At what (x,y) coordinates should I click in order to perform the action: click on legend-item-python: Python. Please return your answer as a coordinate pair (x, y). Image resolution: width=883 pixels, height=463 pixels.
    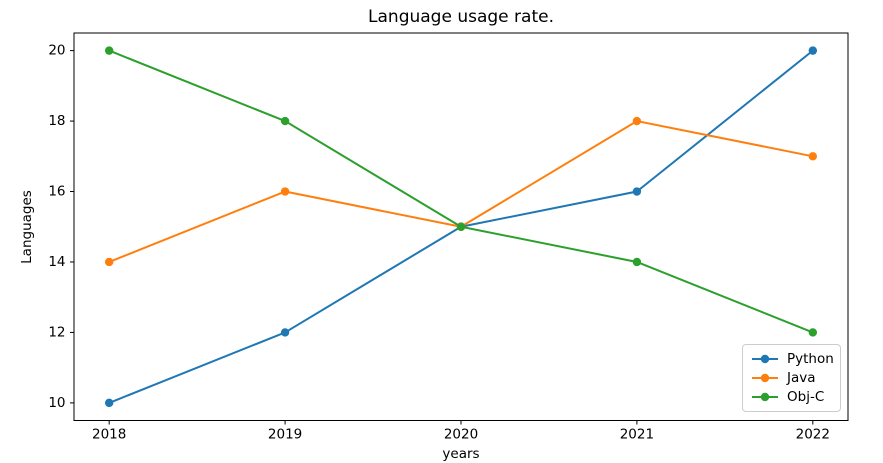
    Looking at the image, I should click on (792, 358).